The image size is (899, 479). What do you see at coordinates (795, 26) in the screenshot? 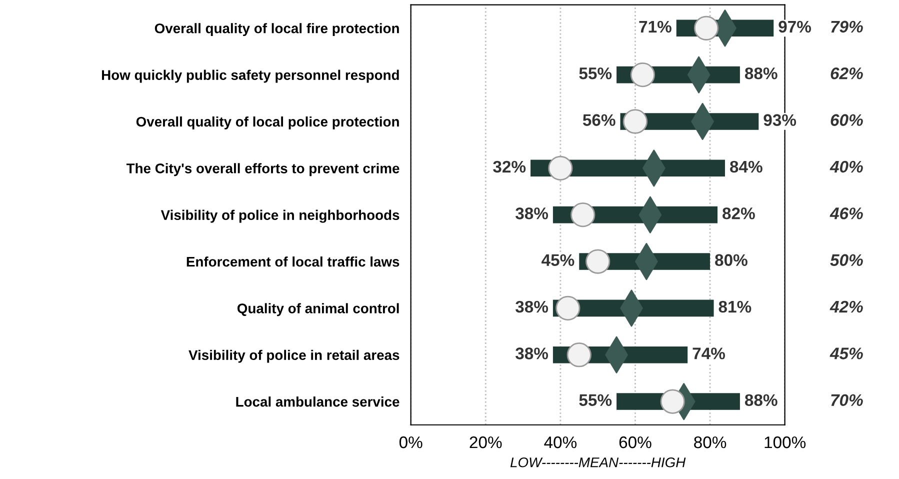
I see `annotation: 97%` at bounding box center [795, 26].